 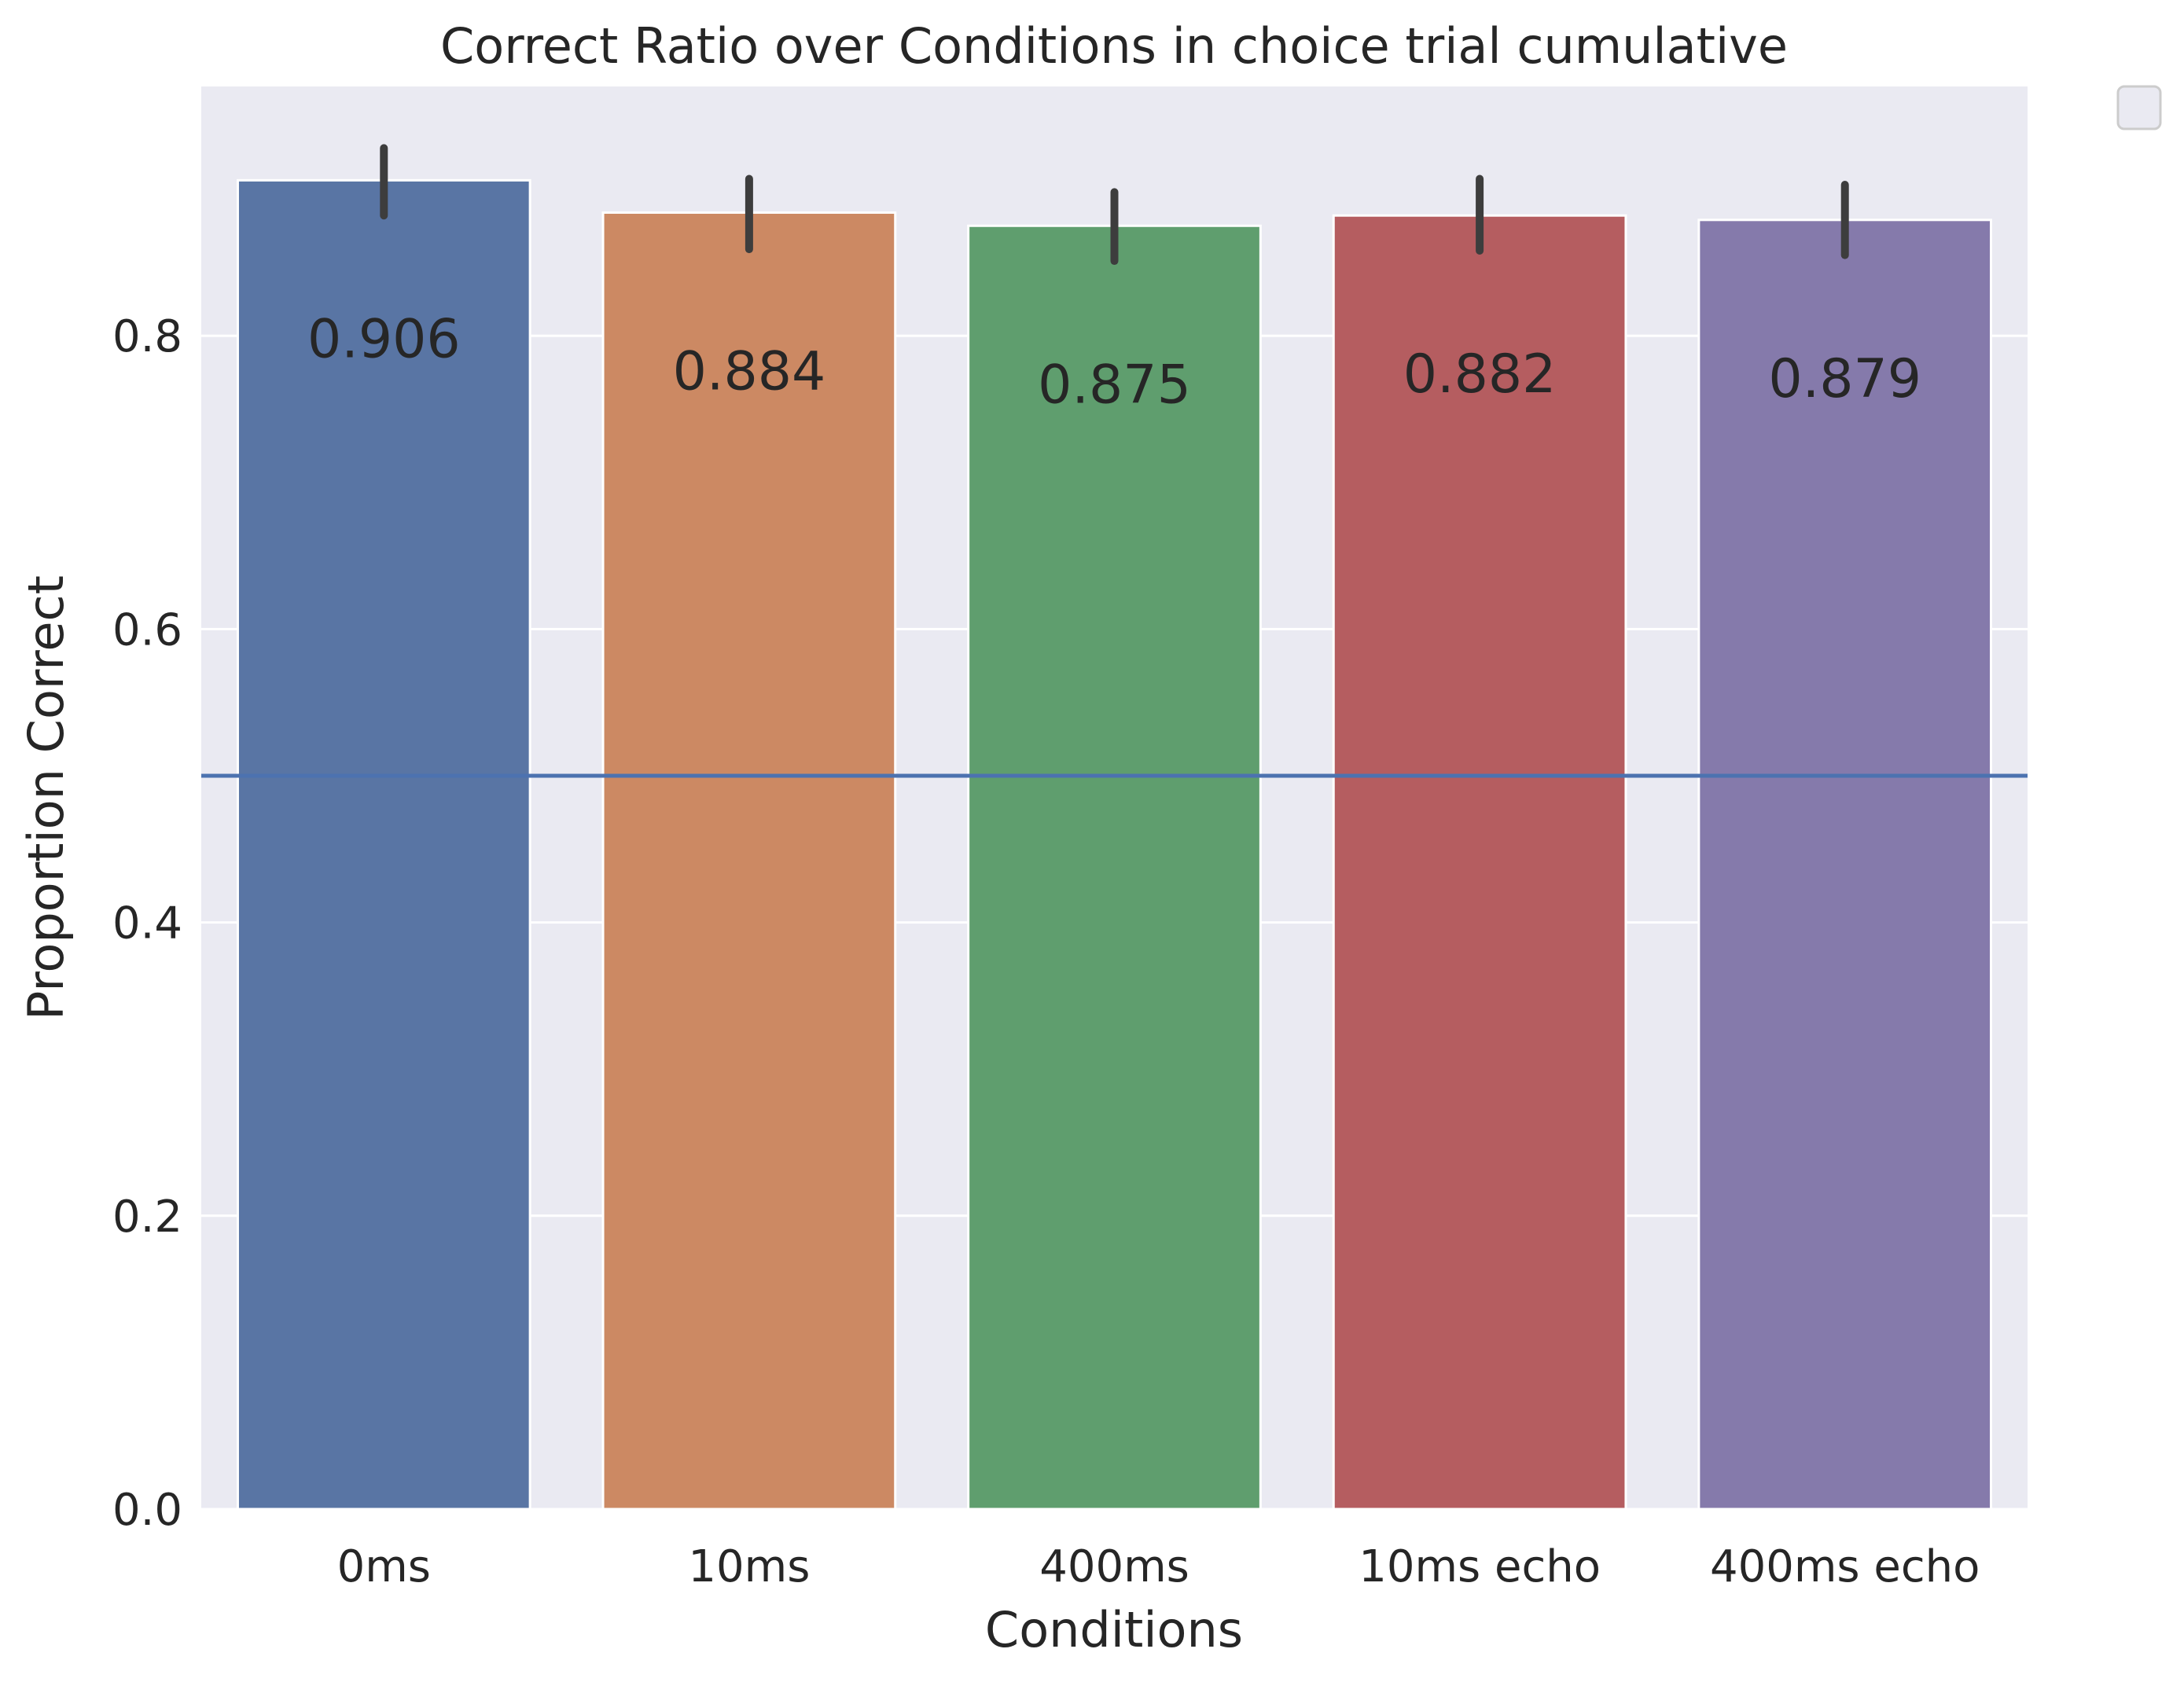 What do you see at coordinates (147, 336) in the screenshot?
I see `y-tick-label: 0.8` at bounding box center [147, 336].